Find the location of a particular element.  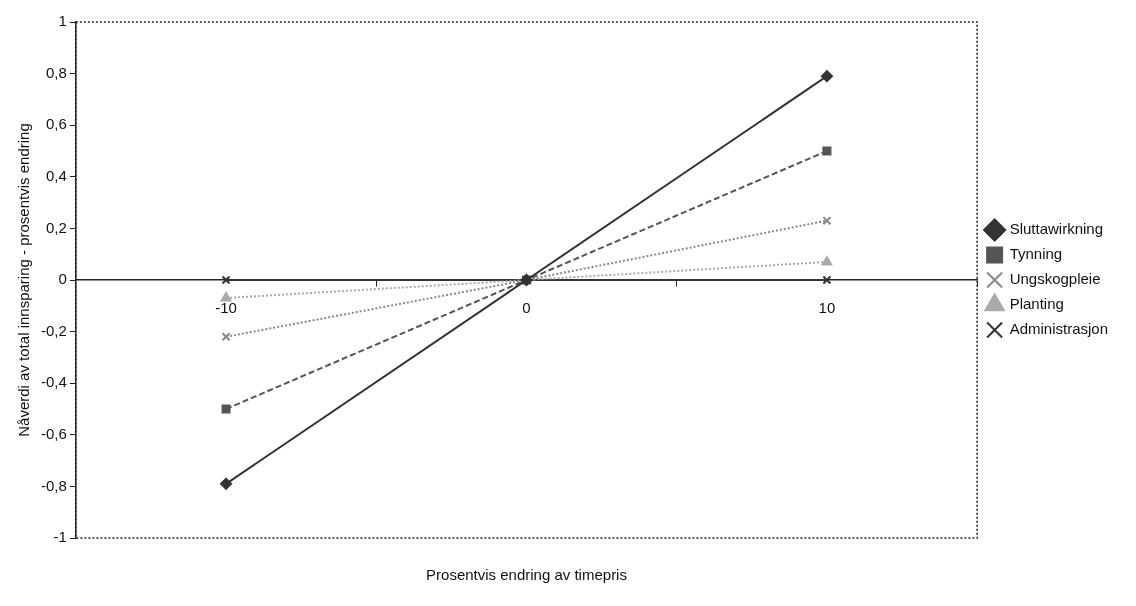

x-axis-title: Prosentvis endring av timepris is located at coordinates (526, 575).